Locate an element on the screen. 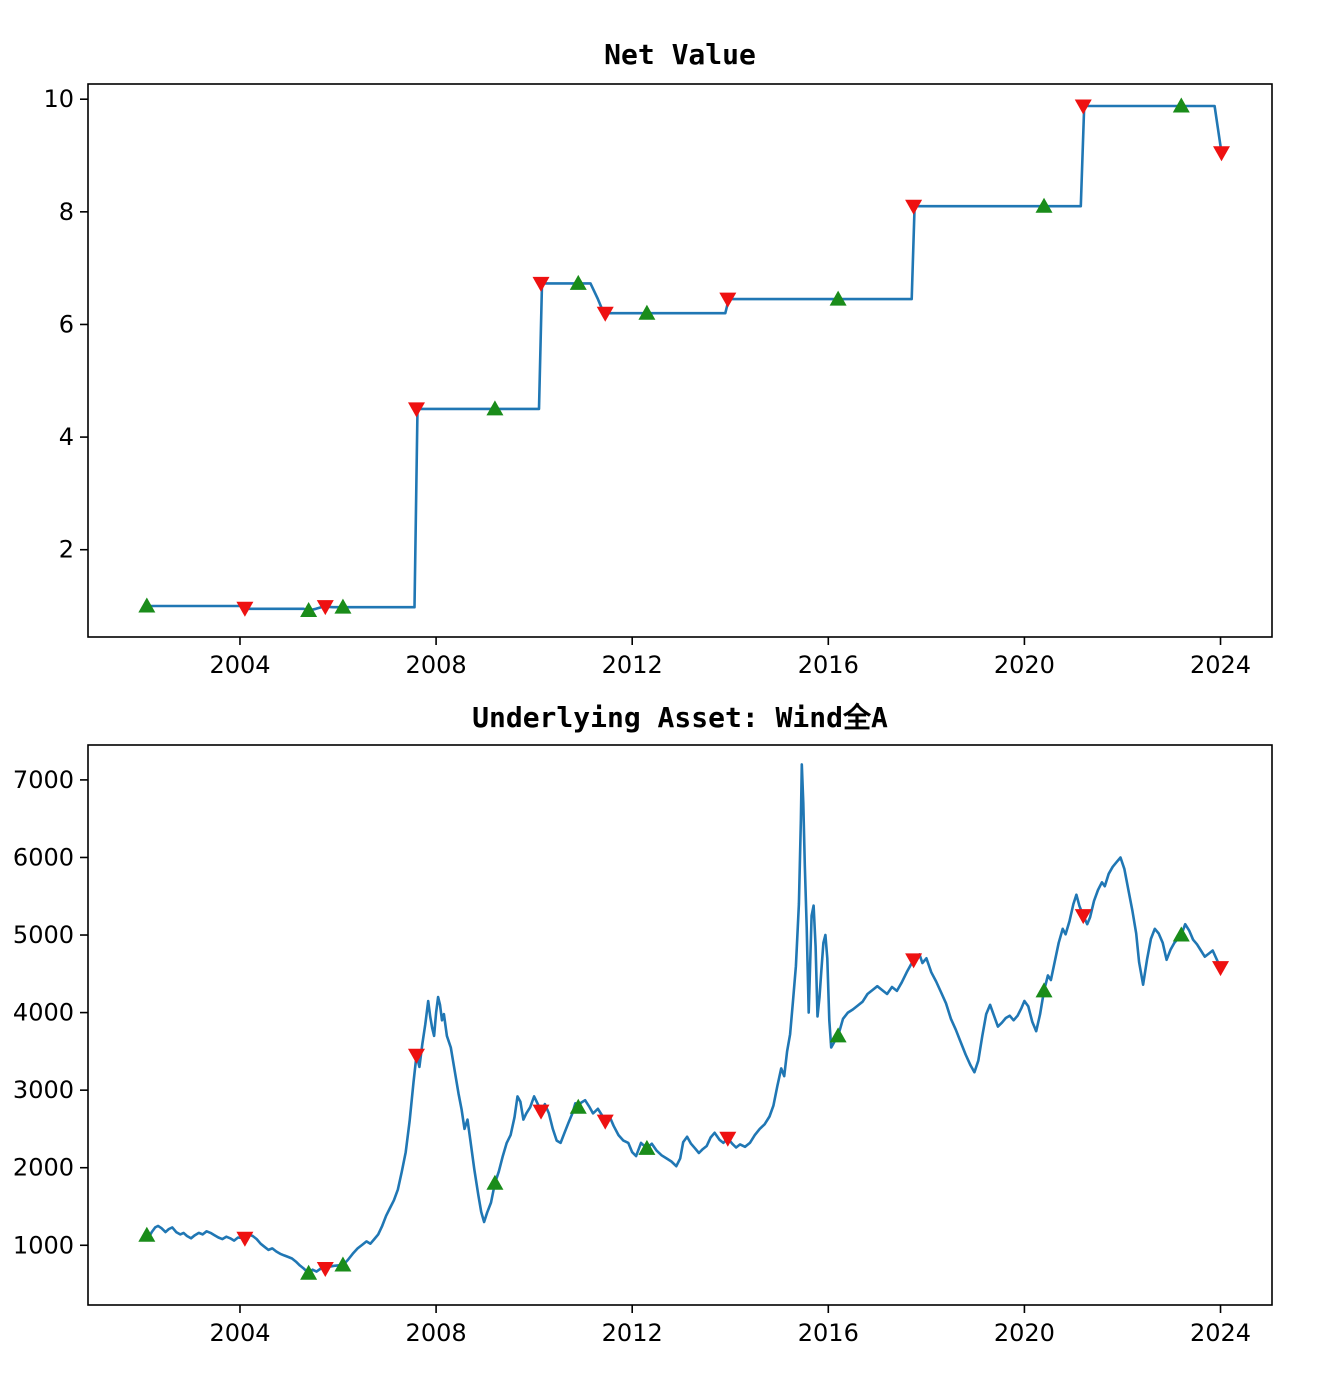 Image resolution: width=1320 pixels, height=1382 pixels. y-tick-label: 2 is located at coordinates (66, 550).